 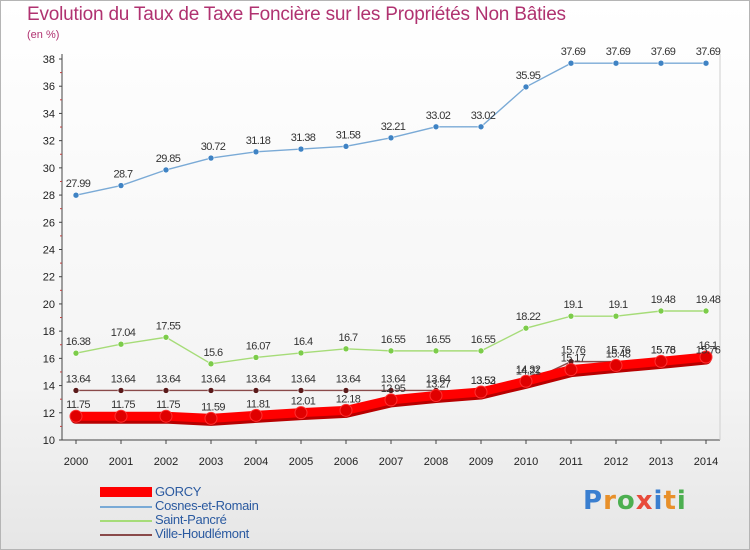 I want to click on legend-label-cosnes-et-romain: Cosnes-et-Romain, so click(x=207, y=505).